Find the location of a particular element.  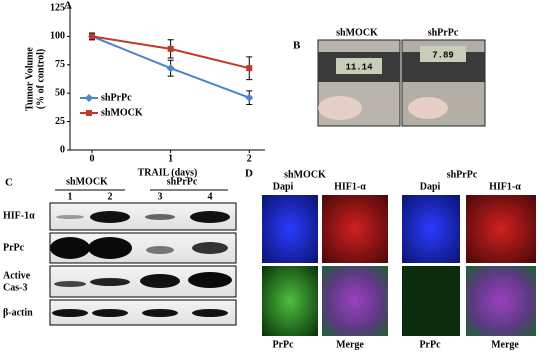

y-tick-label: 25 is located at coordinates (60, 121).